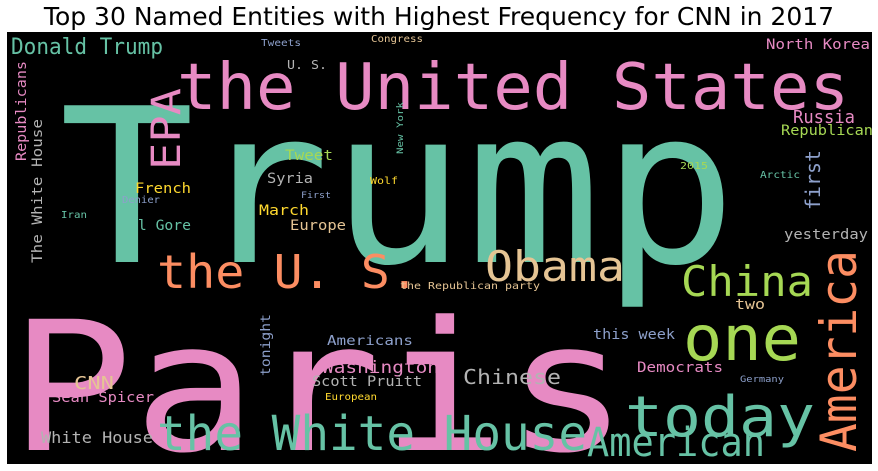 The height and width of the screenshot is (471, 878). What do you see at coordinates (720, 417) in the screenshot?
I see `word-today: today` at bounding box center [720, 417].